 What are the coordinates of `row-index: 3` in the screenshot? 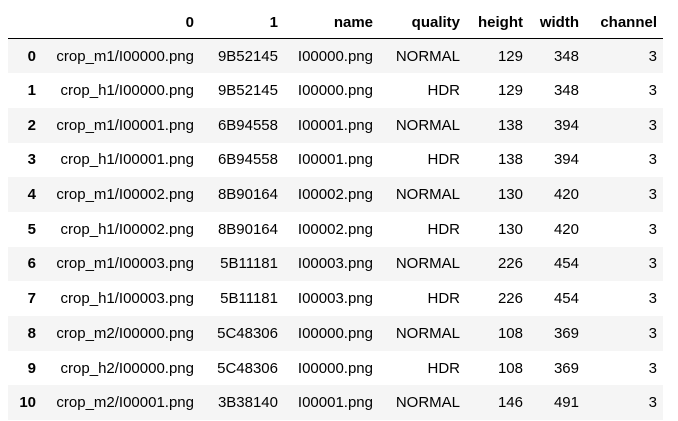 It's located at (31, 160).